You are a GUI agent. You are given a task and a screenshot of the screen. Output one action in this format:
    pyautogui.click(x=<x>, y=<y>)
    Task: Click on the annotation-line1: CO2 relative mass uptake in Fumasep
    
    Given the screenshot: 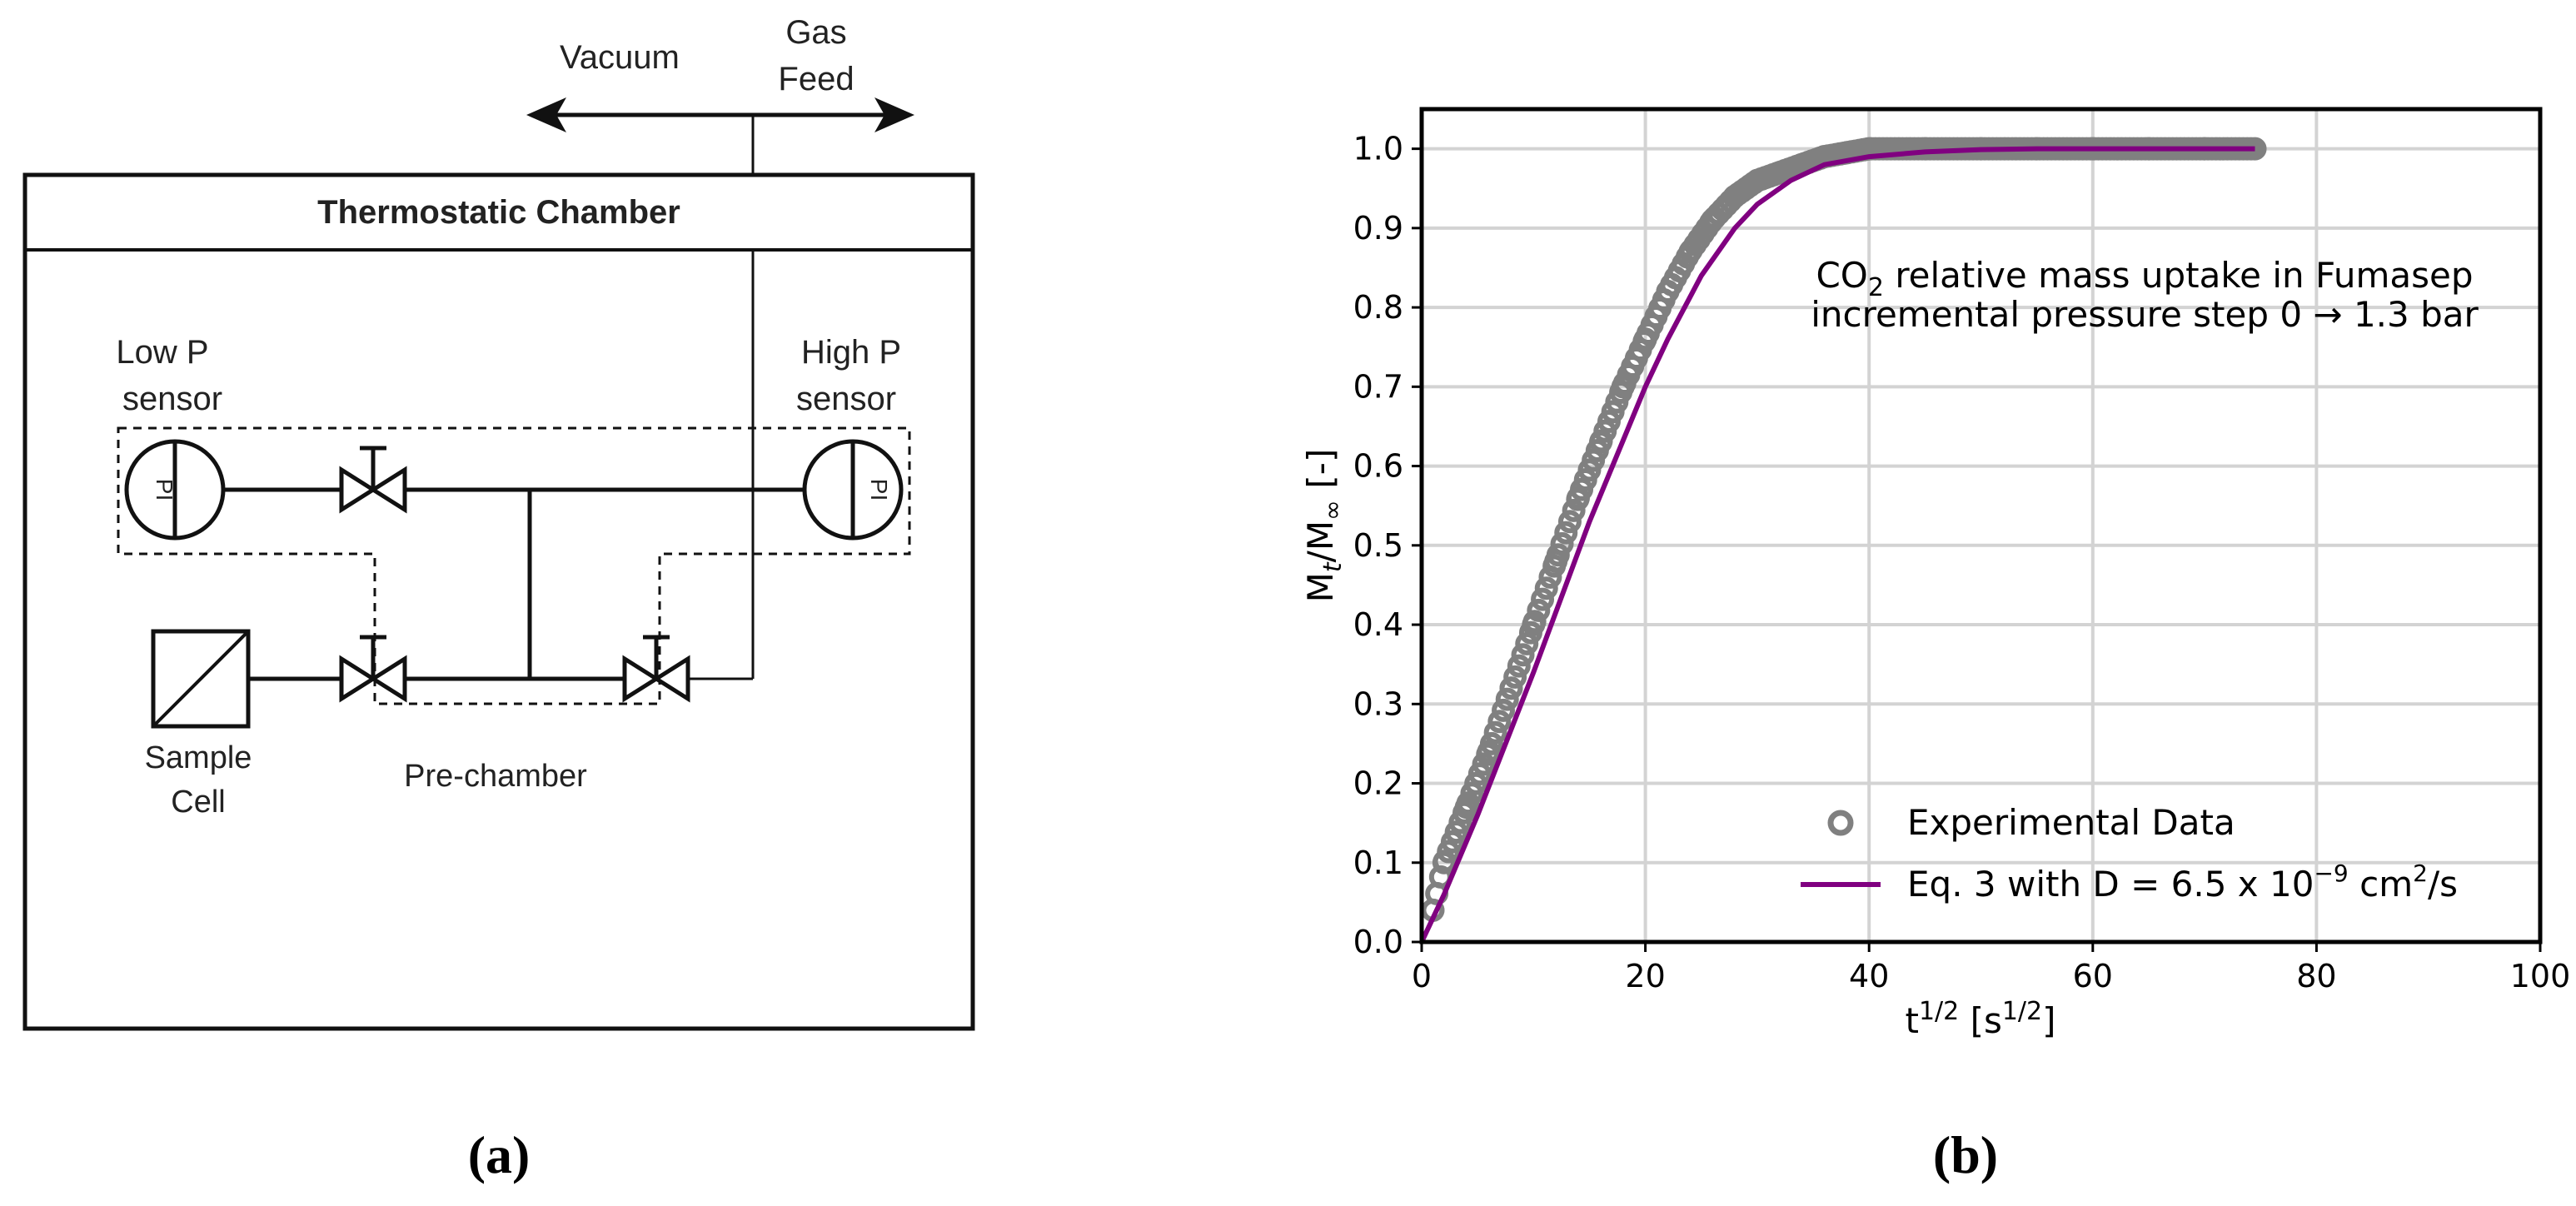 What is the action you would take?
    pyautogui.click(x=2144, y=278)
    